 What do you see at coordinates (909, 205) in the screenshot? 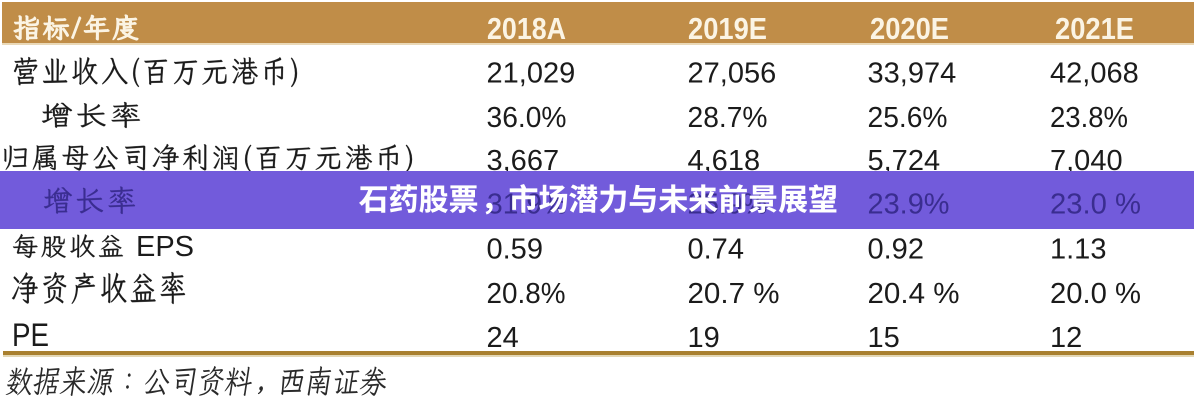
I see `svg-text: 23.9%` at bounding box center [909, 205].